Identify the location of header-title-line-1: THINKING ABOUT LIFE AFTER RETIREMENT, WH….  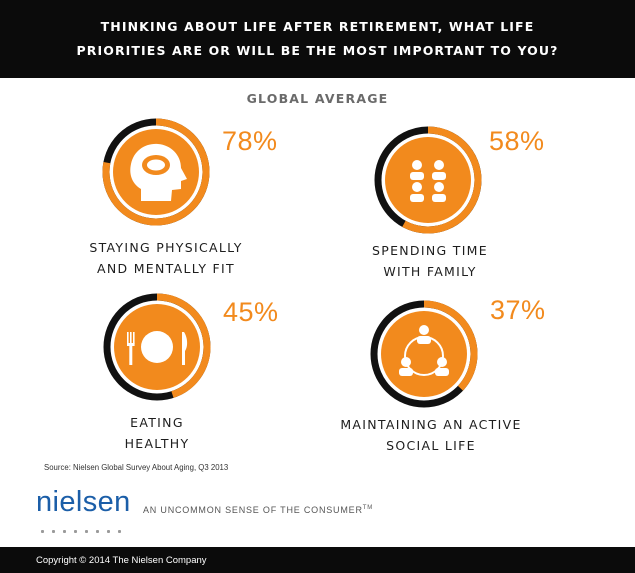
(317, 26).